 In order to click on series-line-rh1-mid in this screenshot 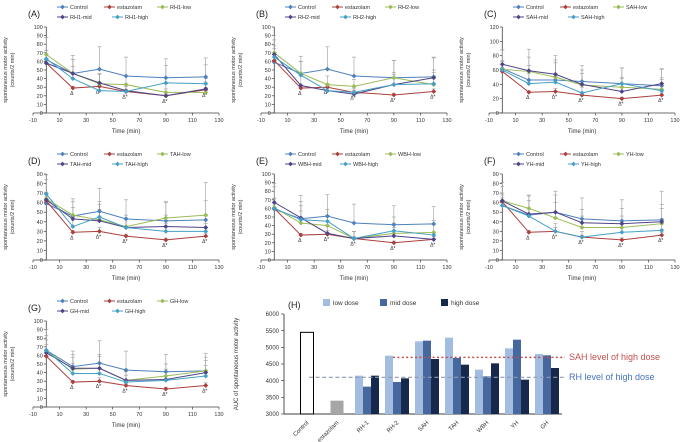, I will do `click(126, 79)`.